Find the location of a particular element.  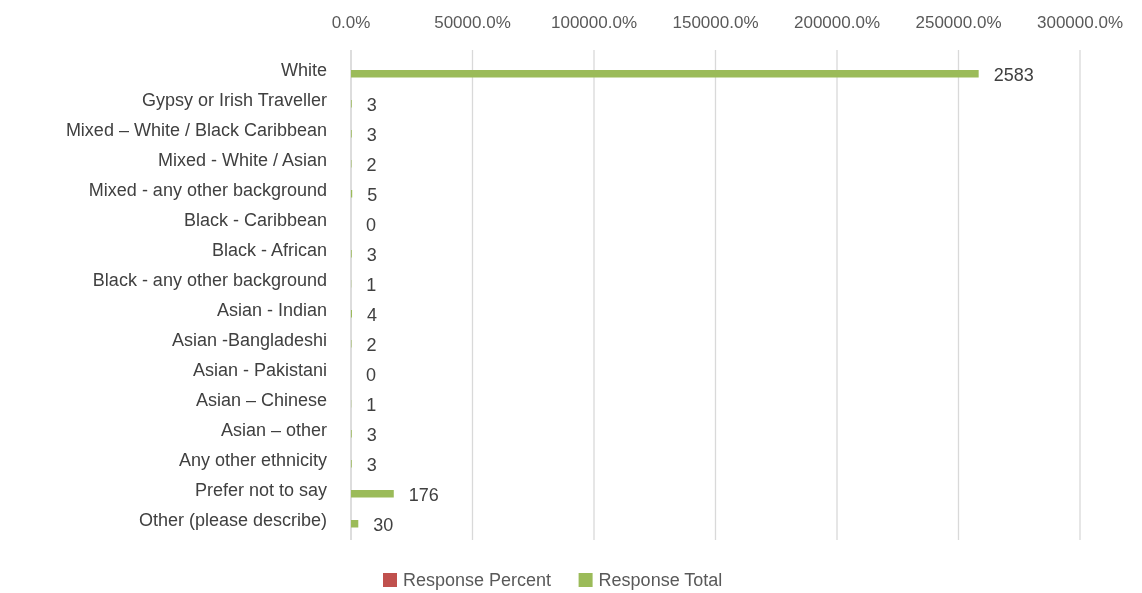

x-tick-label: 0.0% is located at coordinates (351, 22).